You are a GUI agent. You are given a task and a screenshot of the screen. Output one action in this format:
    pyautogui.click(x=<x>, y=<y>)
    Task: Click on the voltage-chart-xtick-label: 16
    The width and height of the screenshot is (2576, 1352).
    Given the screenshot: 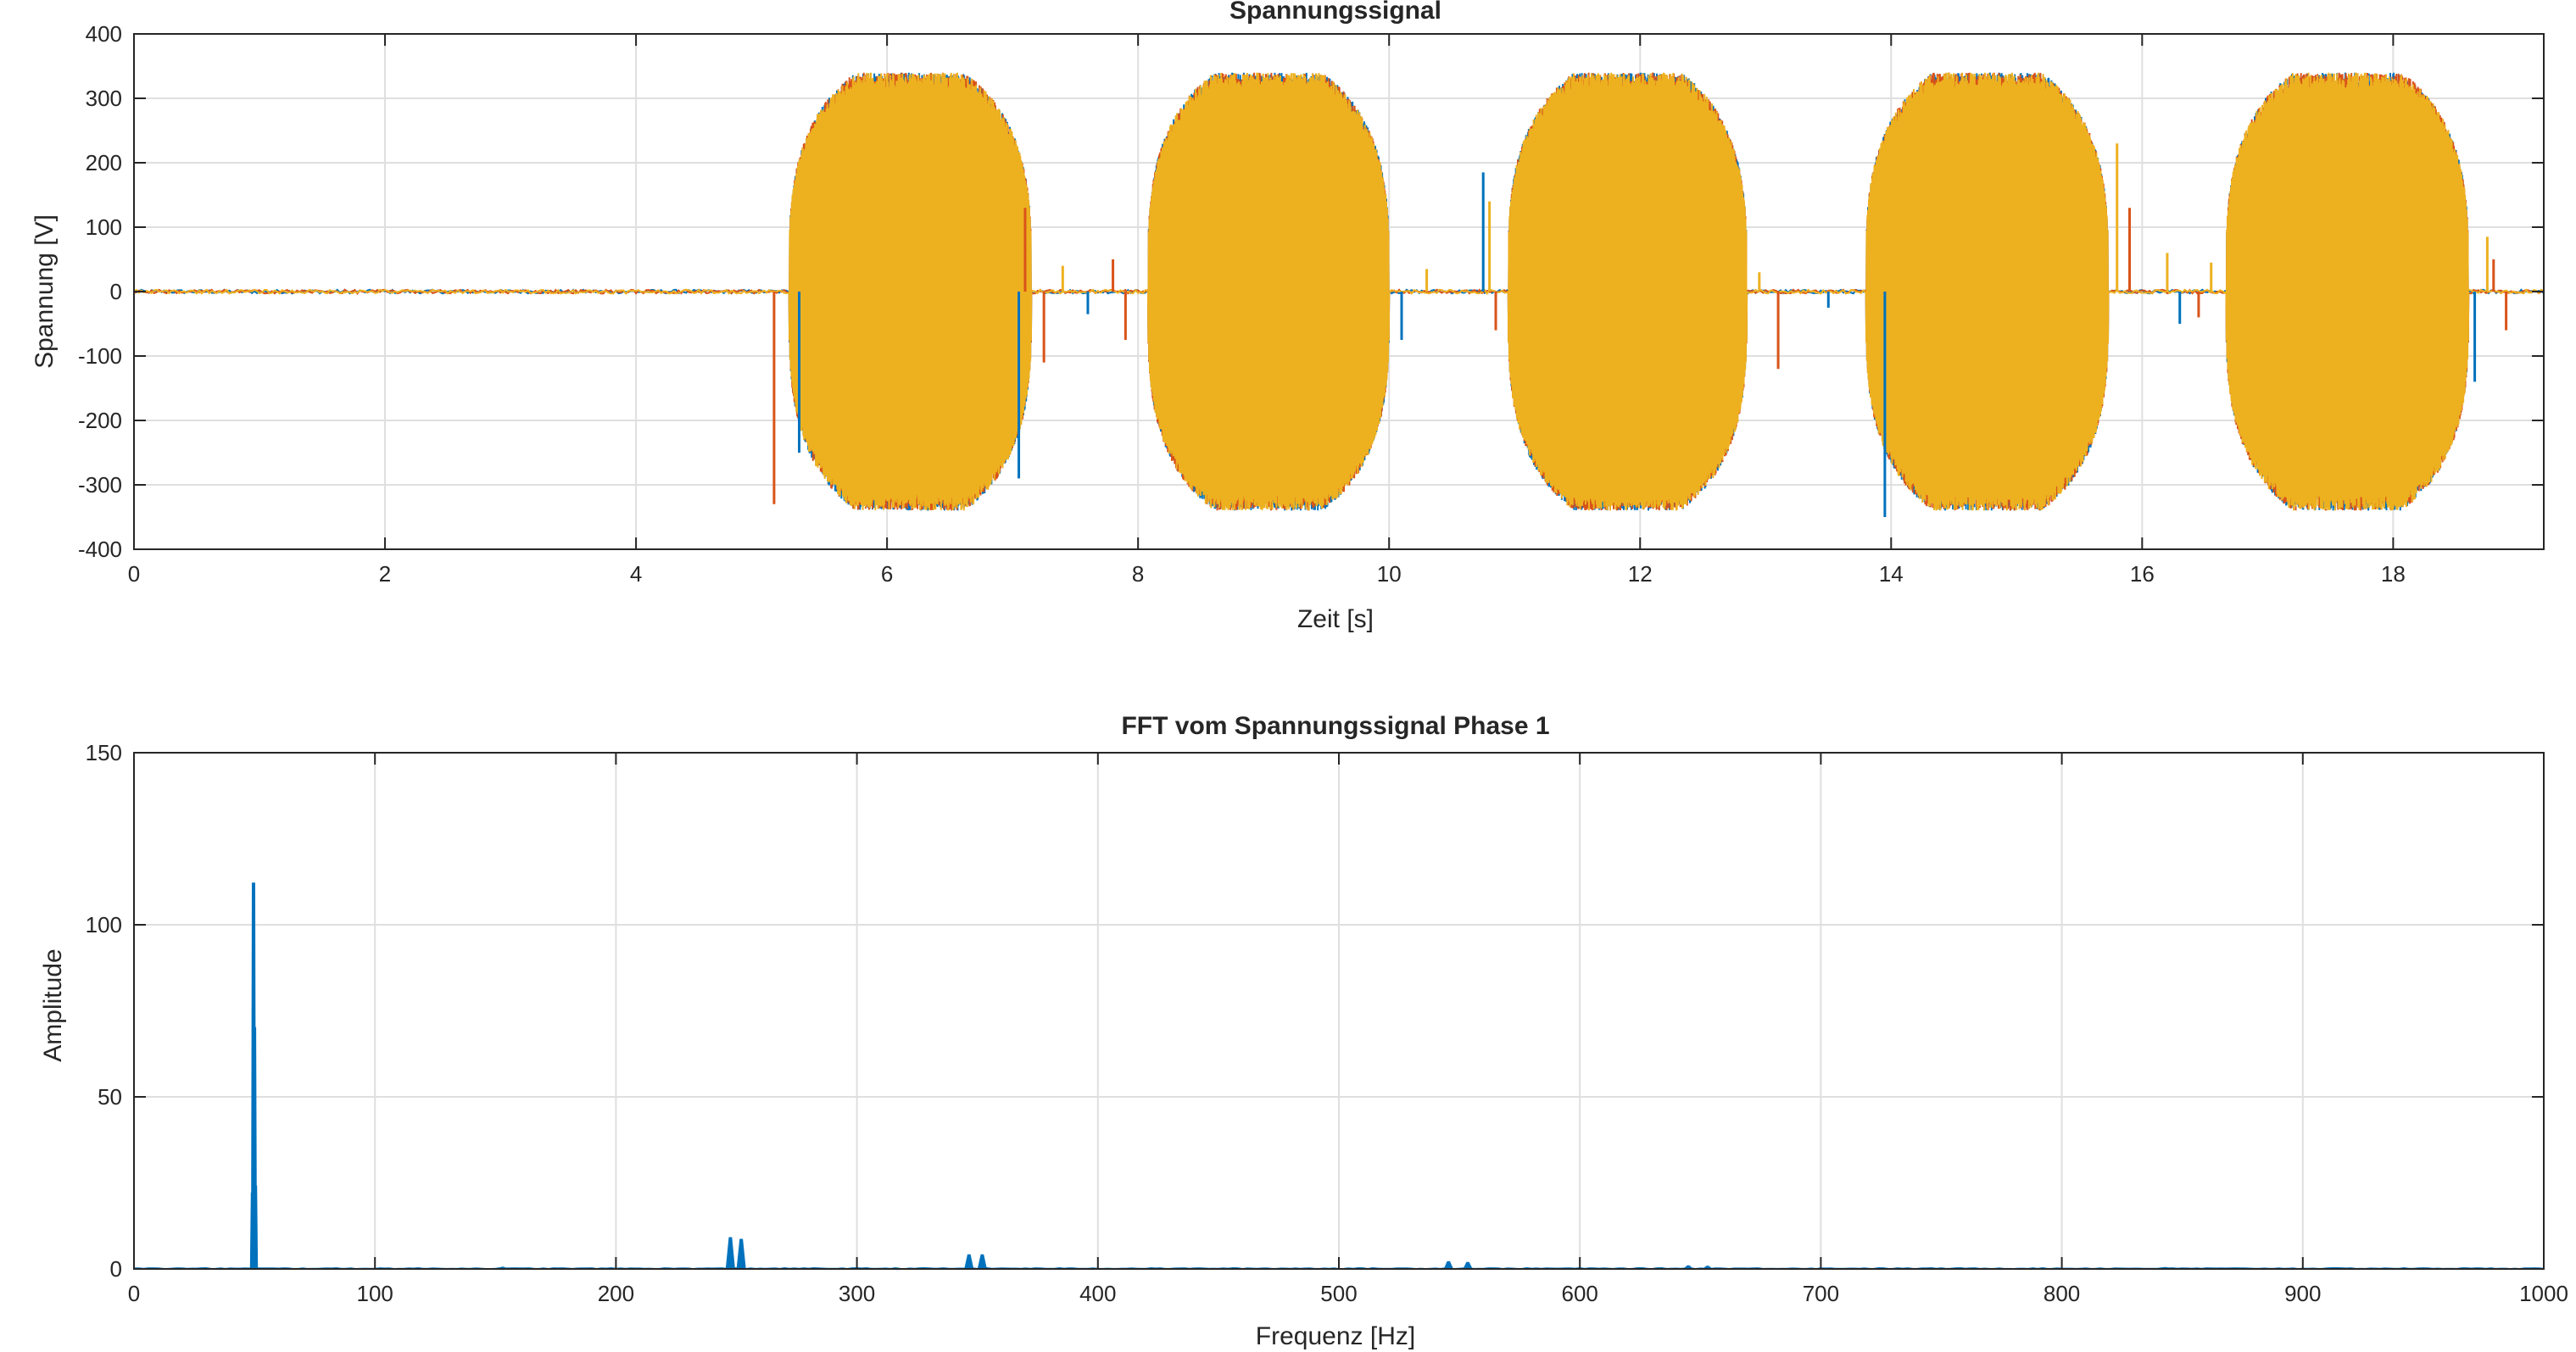 What is the action you would take?
    pyautogui.click(x=2142, y=574)
    